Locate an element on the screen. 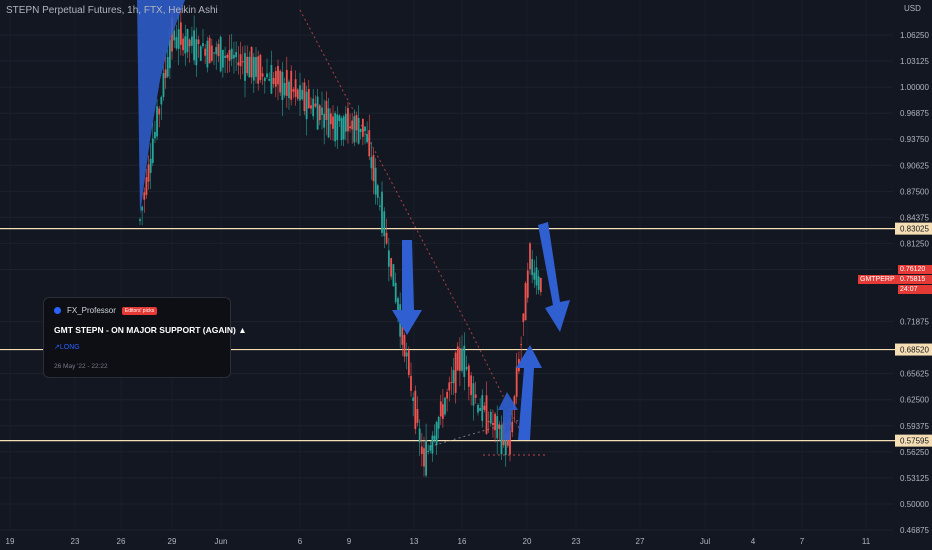 The width and height of the screenshot is (932, 550). currency-label: USD is located at coordinates (912, 8).